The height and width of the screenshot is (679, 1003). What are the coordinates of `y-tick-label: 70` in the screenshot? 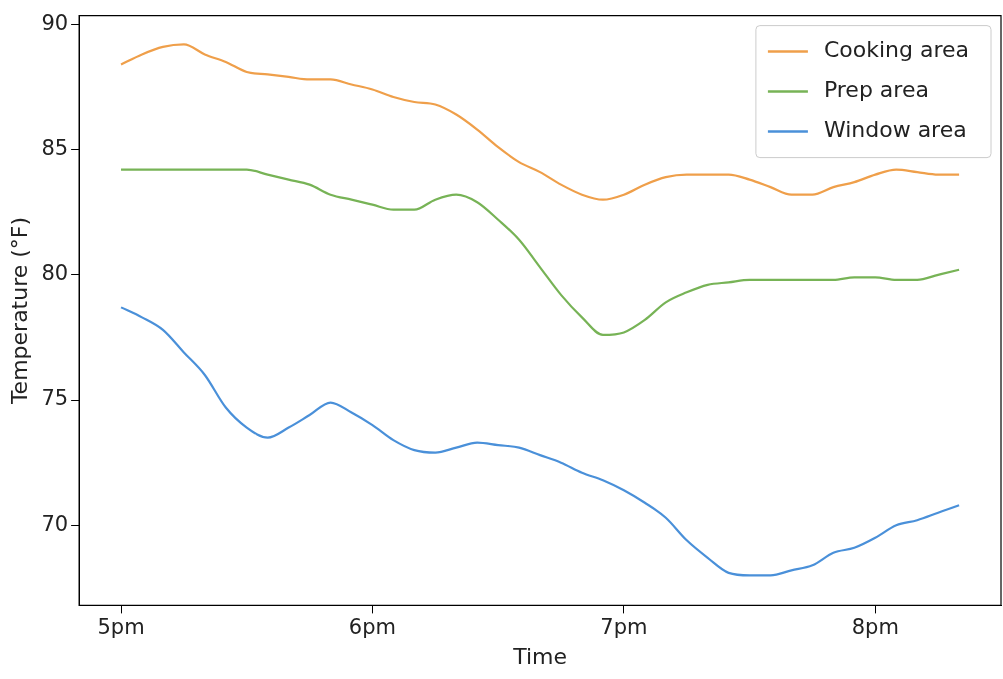 It's located at (55, 523).